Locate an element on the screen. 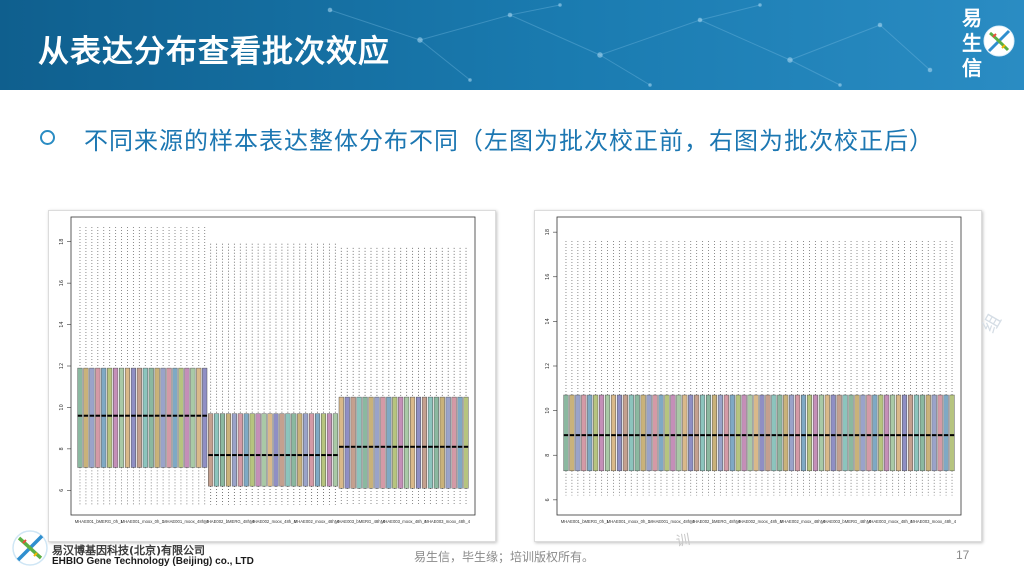 The image size is (1024, 576). bullet-text: 不同来源的样本表达整体分布不同（左图为批次校正前，右图为批次校正后） is located at coordinates (509, 141).